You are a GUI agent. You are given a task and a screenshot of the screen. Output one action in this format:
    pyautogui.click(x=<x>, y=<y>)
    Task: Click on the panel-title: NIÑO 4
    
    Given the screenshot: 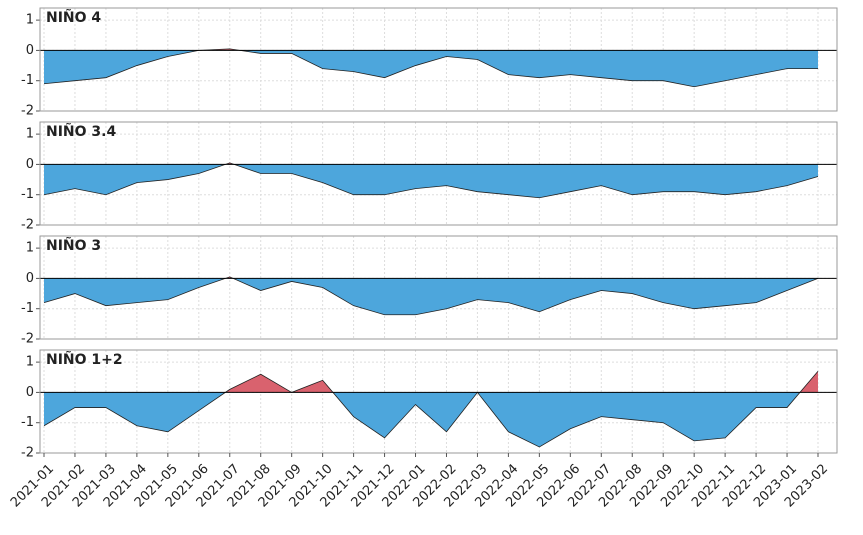 What is the action you would take?
    pyautogui.click(x=73, y=17)
    